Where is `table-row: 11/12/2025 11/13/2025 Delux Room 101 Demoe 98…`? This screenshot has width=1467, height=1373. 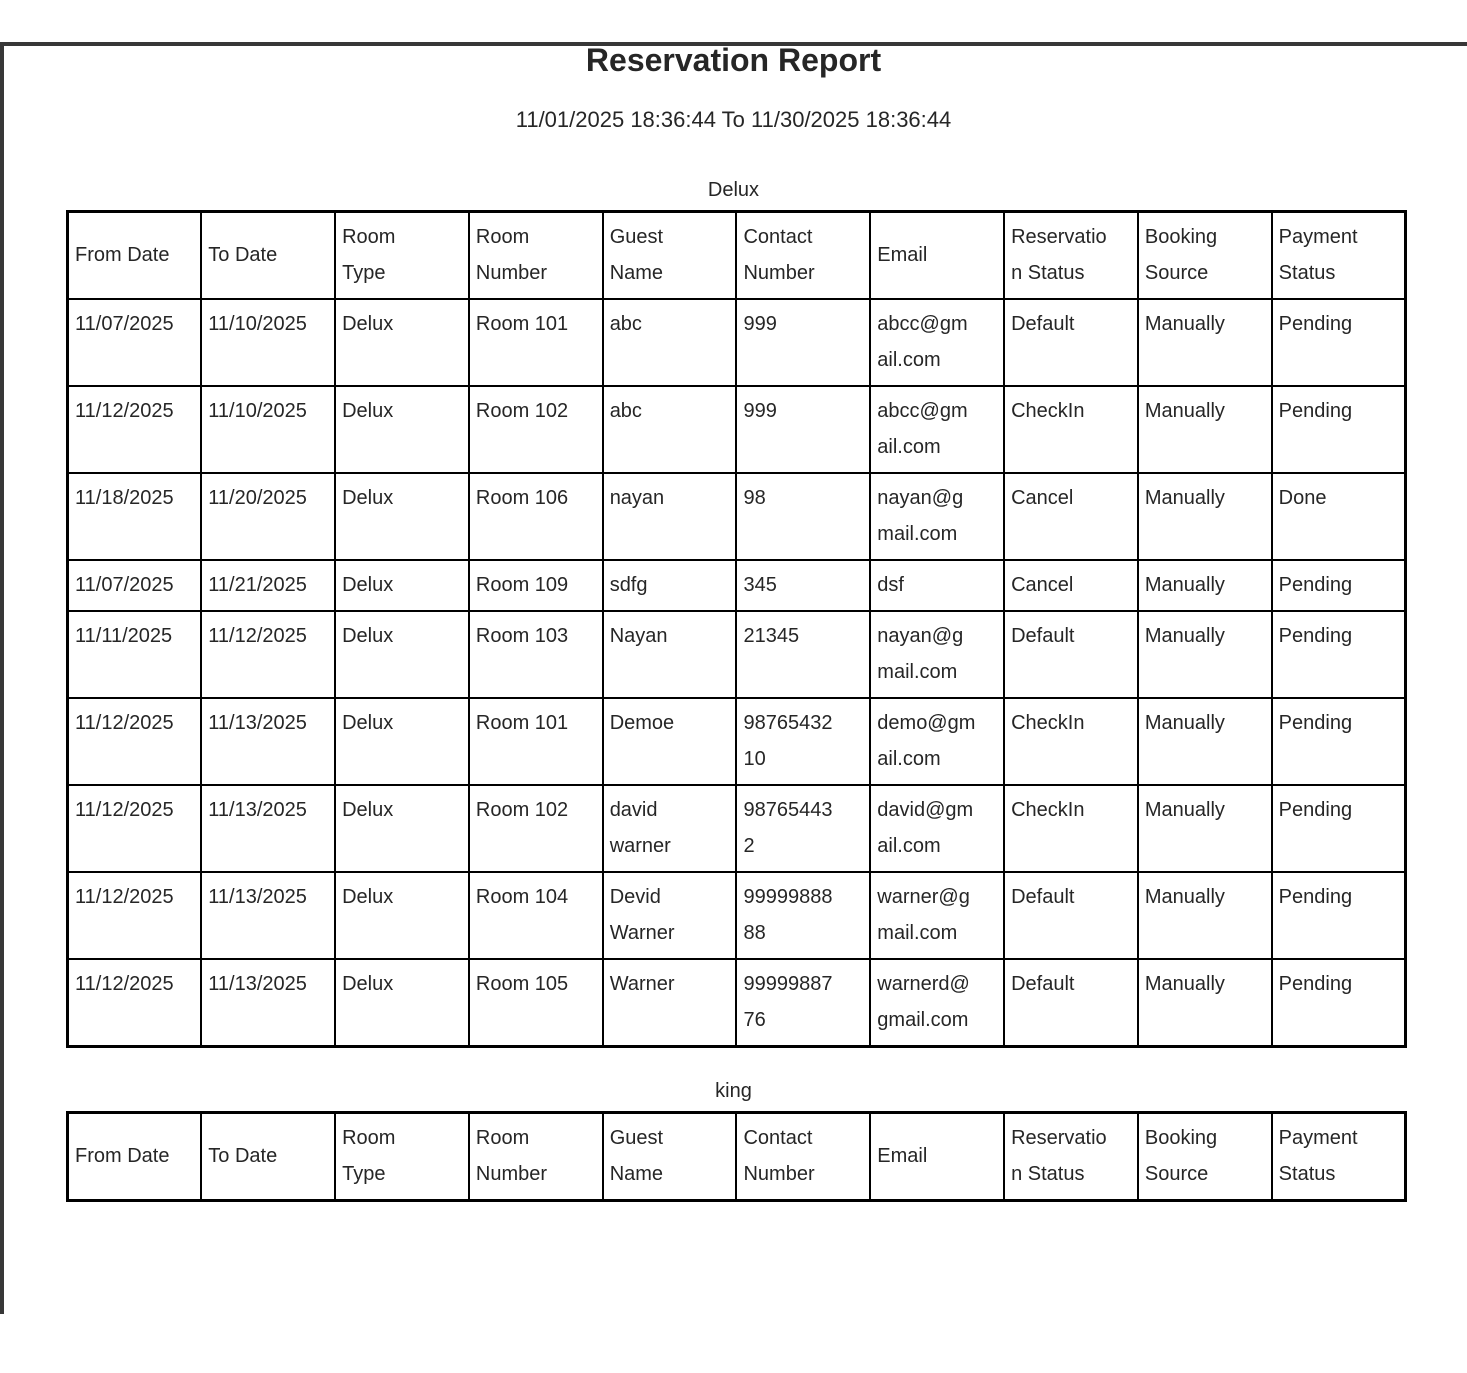 table-row: 11/12/2025 11/13/2025 Delux Room 101 Demoe 98… is located at coordinates (736, 741).